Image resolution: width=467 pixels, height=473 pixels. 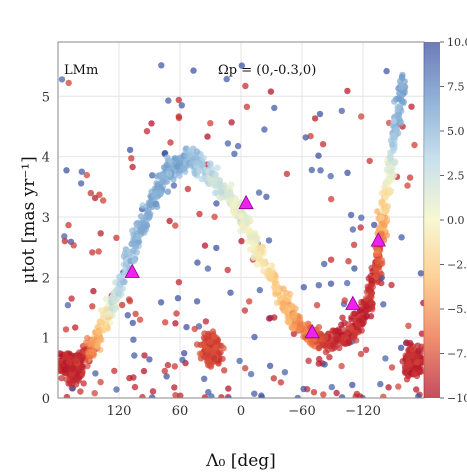 What do you see at coordinates (240, 461) in the screenshot?
I see `x-axis-title: Λ₀ [deg]` at bounding box center [240, 461].